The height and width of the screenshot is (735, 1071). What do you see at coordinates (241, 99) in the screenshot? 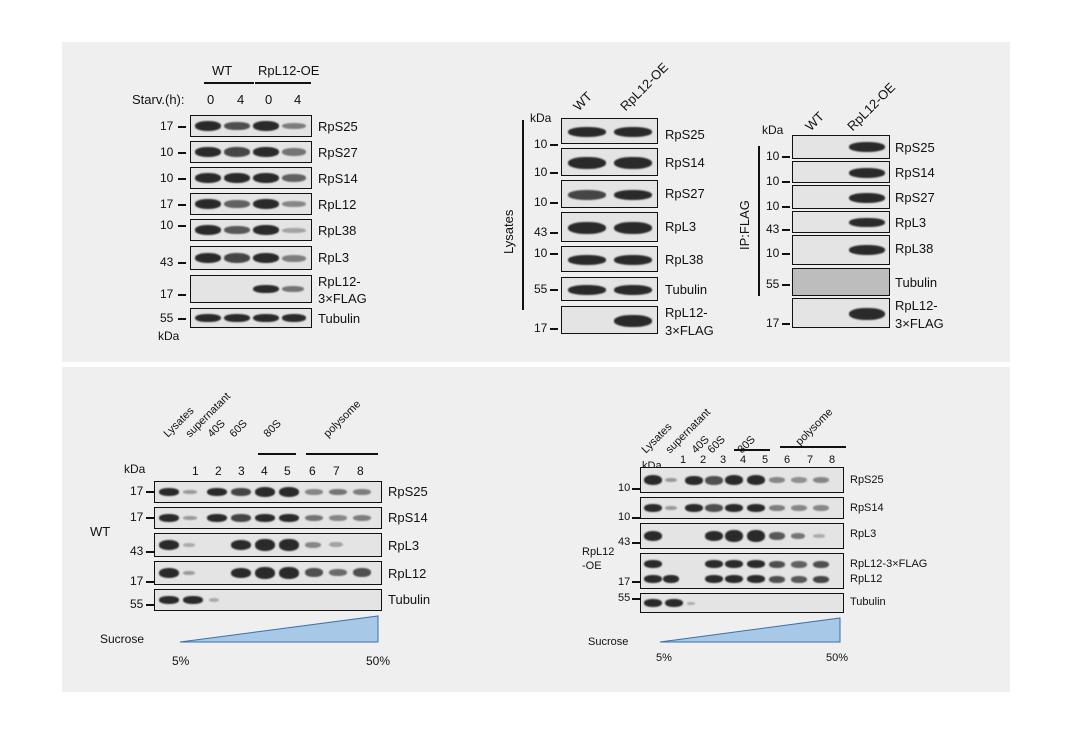
I see `time-label: 4` at bounding box center [241, 99].